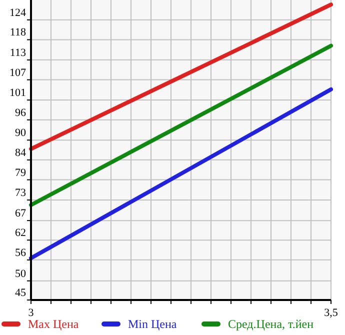 This screenshot has width=345, height=335. What do you see at coordinates (20, 293) in the screenshot?
I see `y-tick-label: 45` at bounding box center [20, 293].